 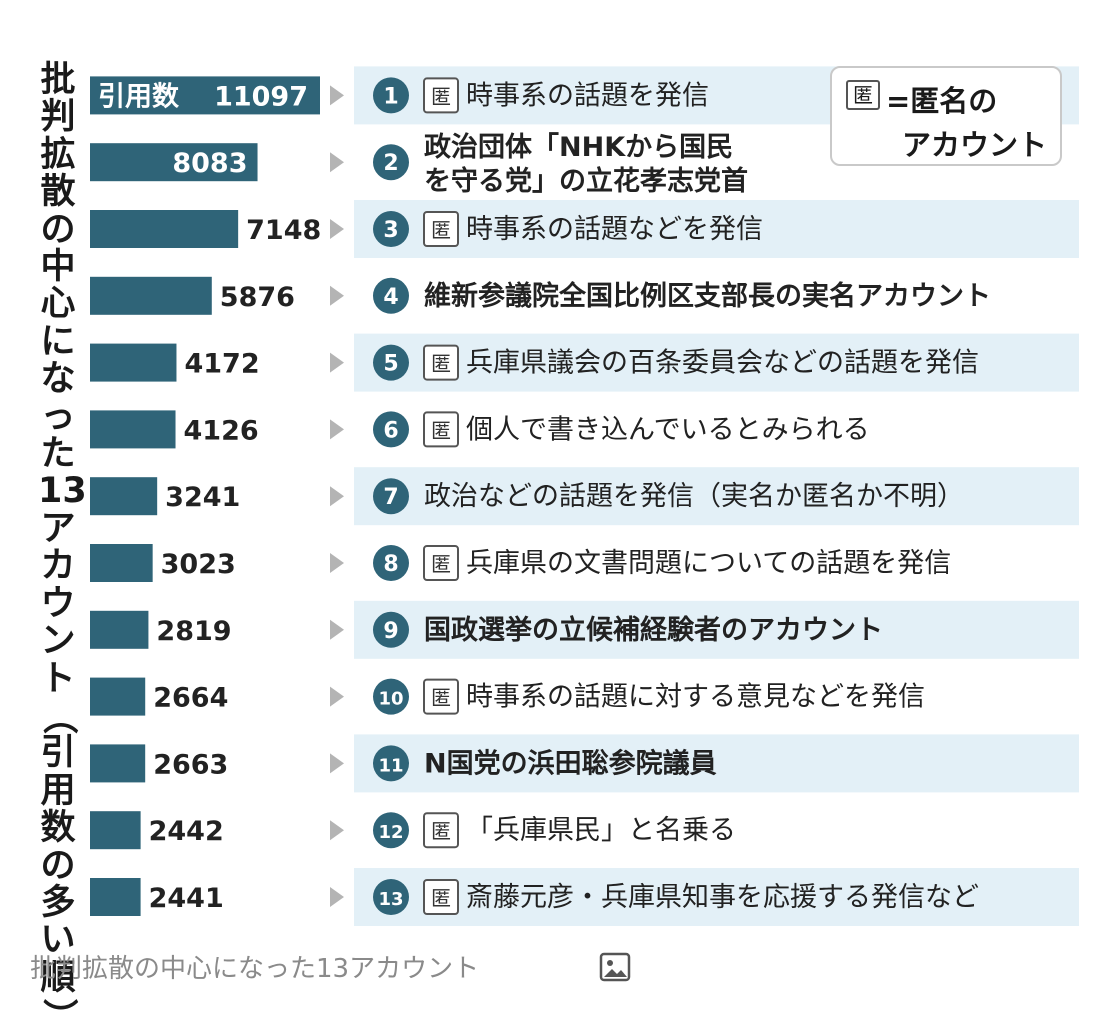 I want to click on value-label: 8083, so click(x=209, y=163).